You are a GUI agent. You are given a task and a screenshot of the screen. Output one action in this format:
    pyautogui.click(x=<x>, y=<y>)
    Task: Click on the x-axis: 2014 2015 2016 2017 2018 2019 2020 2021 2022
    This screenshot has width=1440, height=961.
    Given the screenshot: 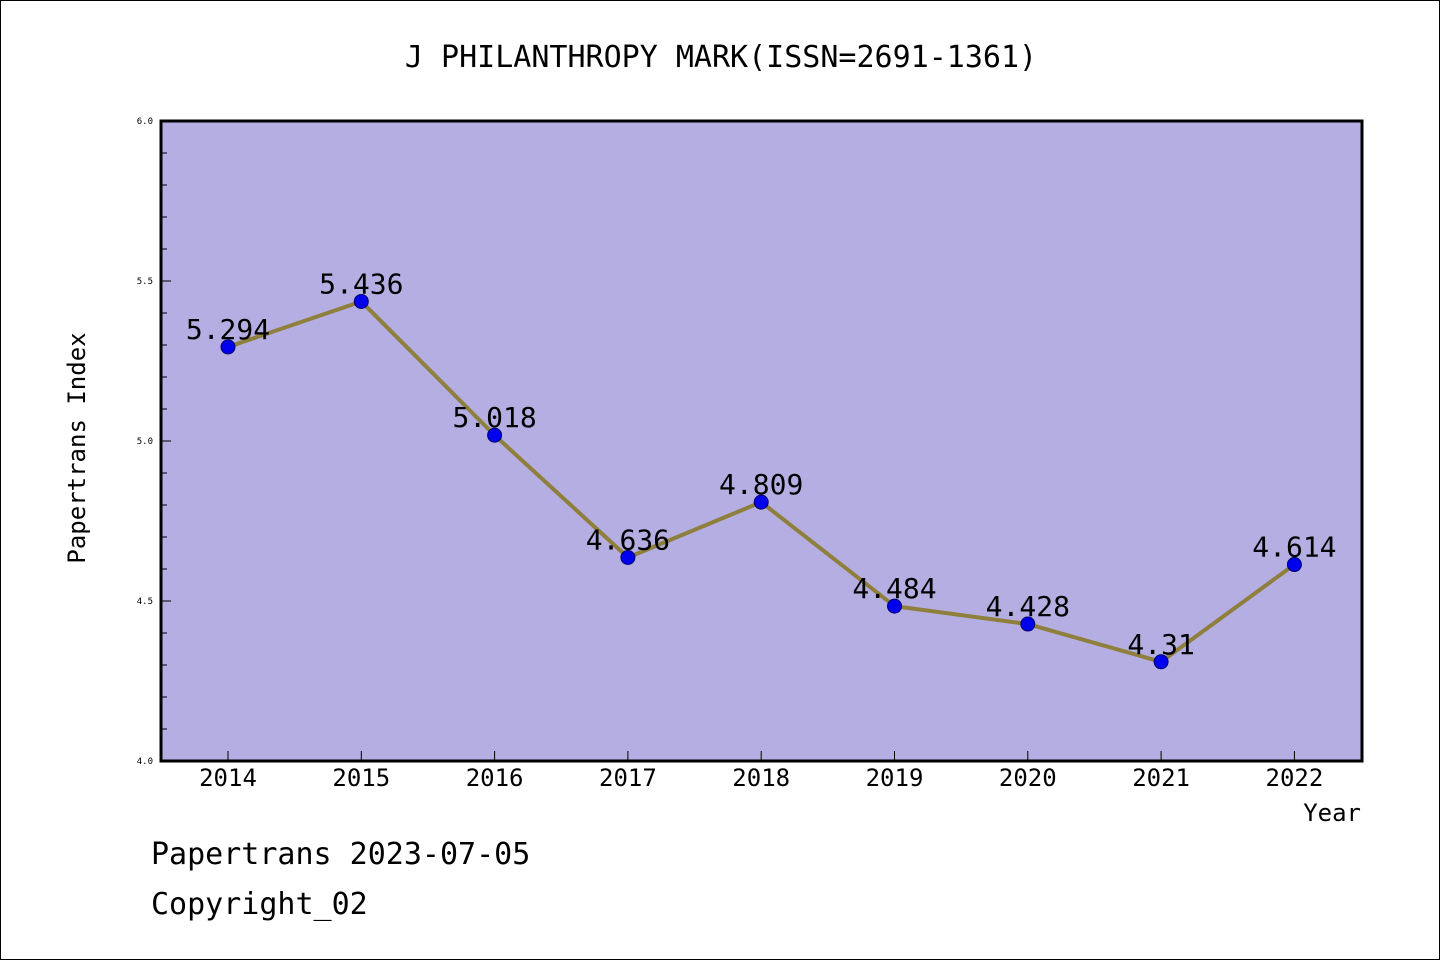 What is the action you would take?
    pyautogui.click(x=761, y=771)
    